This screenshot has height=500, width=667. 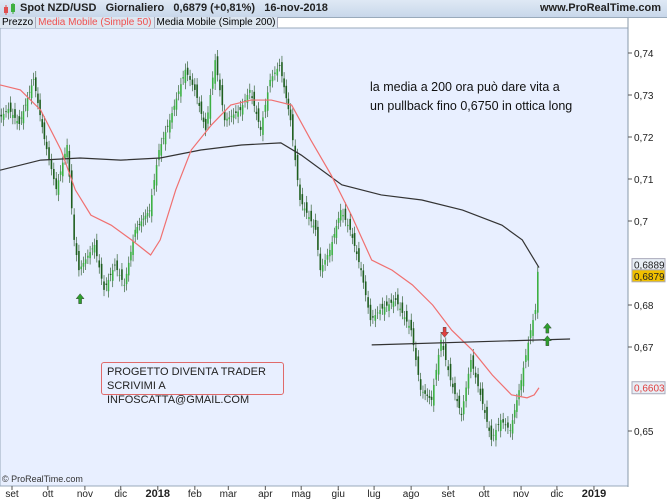 What do you see at coordinates (195, 494) in the screenshot?
I see `x-tick-label: feb` at bounding box center [195, 494].